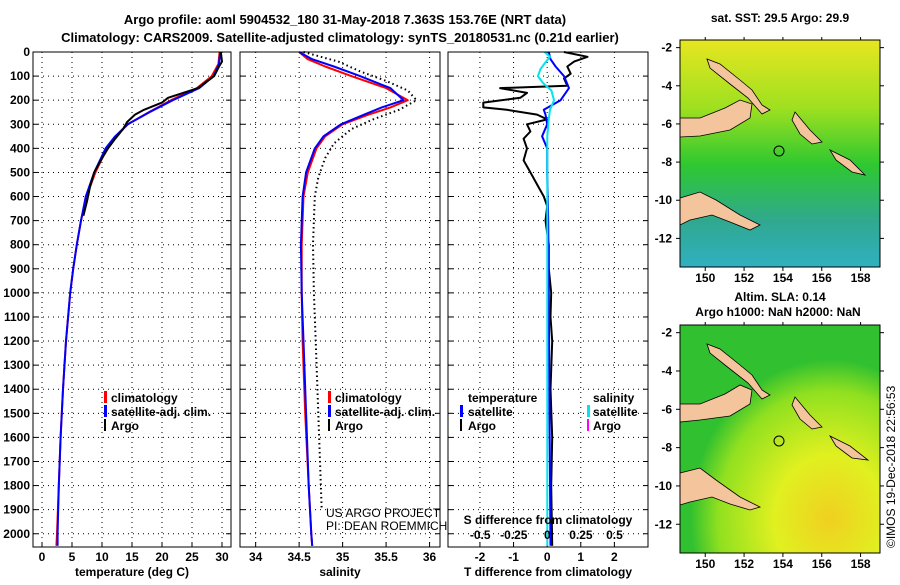 This screenshot has height=585, width=900. I want to click on y-tick-label: 100, so click(20, 76).